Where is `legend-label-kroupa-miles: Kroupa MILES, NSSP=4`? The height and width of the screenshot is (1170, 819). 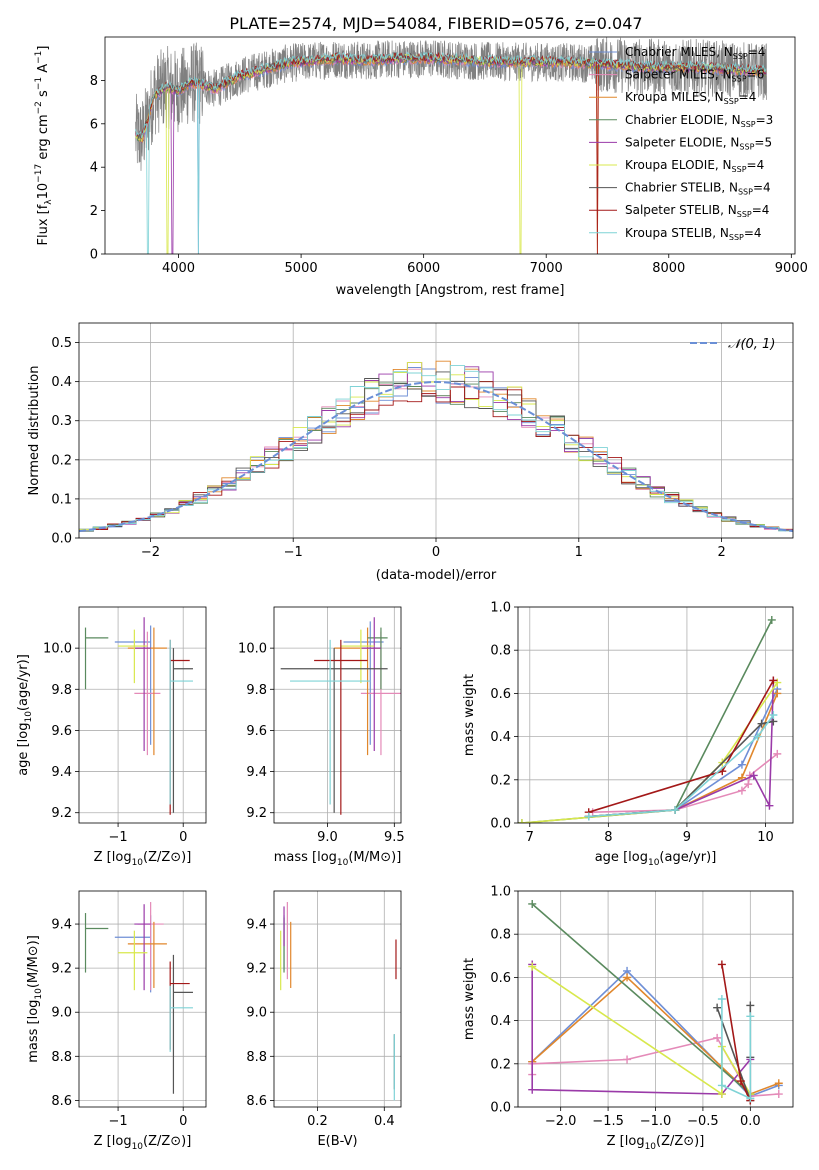 legend-label-kroupa-miles: Kroupa MILES, NSSP=4 is located at coordinates (690, 98).